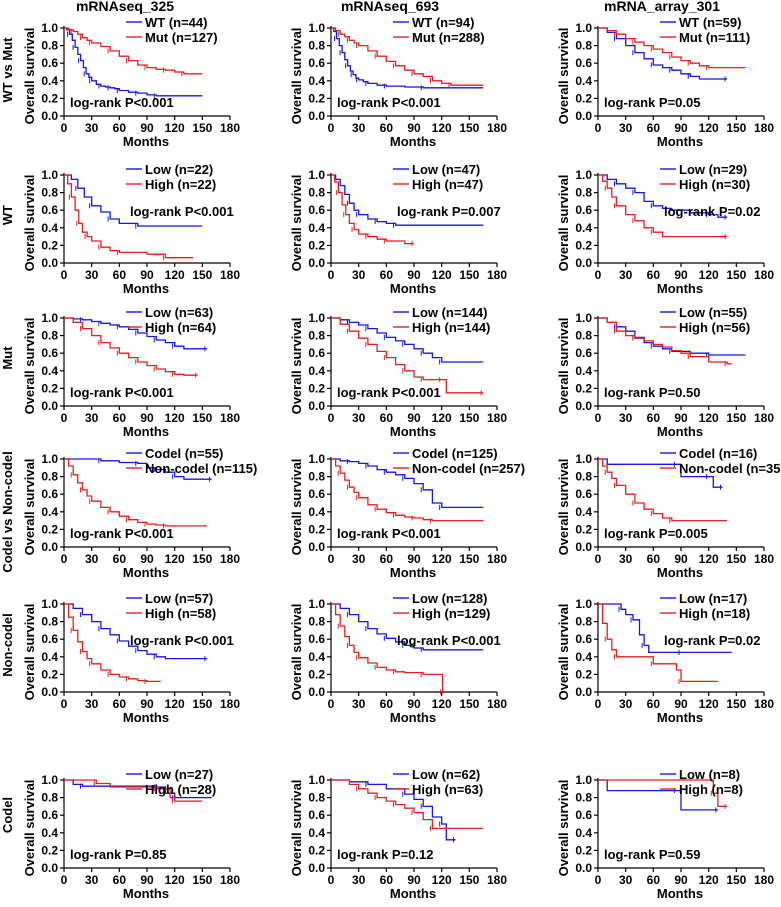  What do you see at coordinates (179, 774) in the screenshot?
I see `legend-label: Low (n=27)` at bounding box center [179, 774].